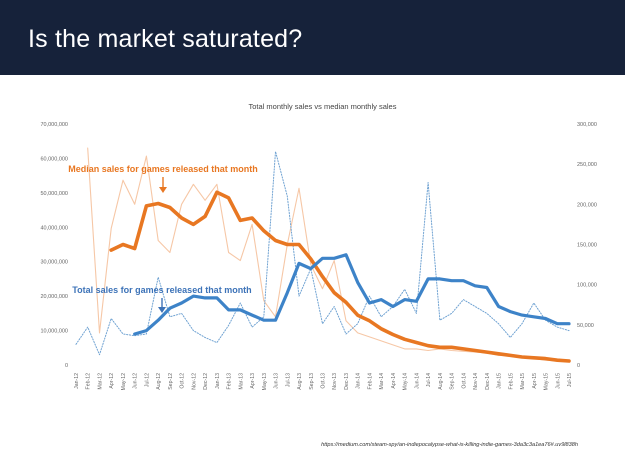  Describe the element at coordinates (277, 381) in the screenshot. I see `x-tick-label: Jun-13` at that location.